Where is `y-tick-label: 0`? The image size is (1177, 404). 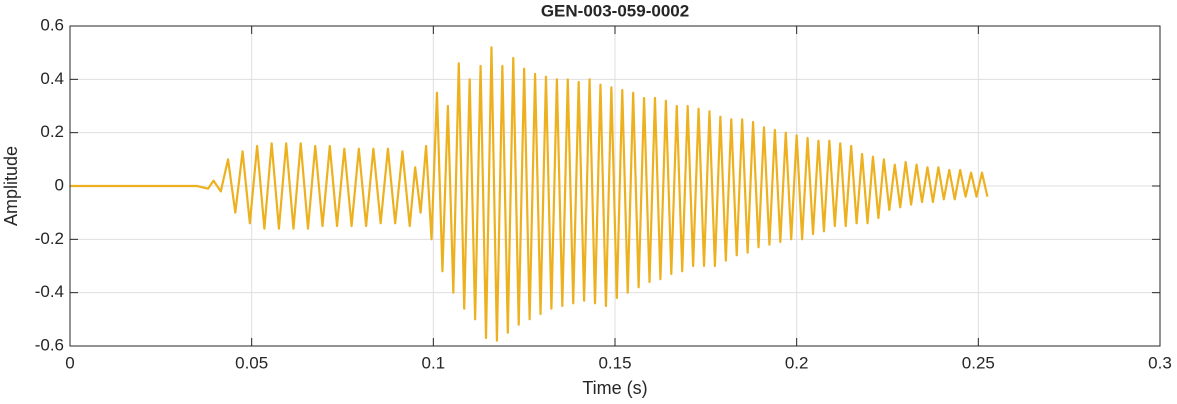
y-tick-label: 0 is located at coordinates (59, 184).